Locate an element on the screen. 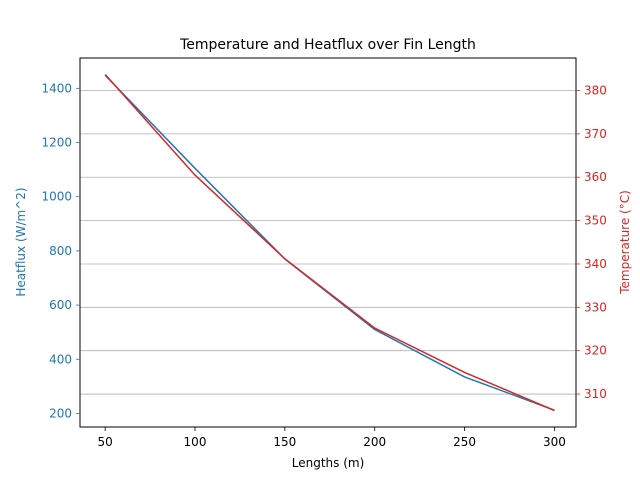 This screenshot has height=480, width=640. x-axis: 50 100 150 200 250 300 is located at coordinates (332, 438).